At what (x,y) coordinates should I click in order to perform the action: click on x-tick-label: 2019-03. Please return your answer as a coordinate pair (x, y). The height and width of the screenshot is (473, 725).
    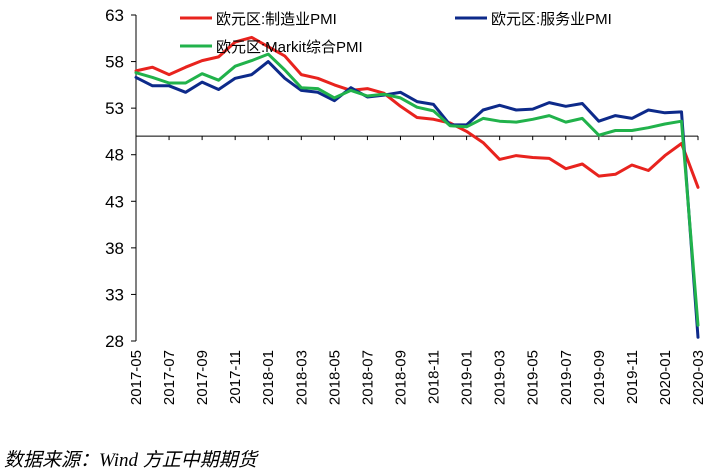
    Looking at the image, I should click on (500, 377).